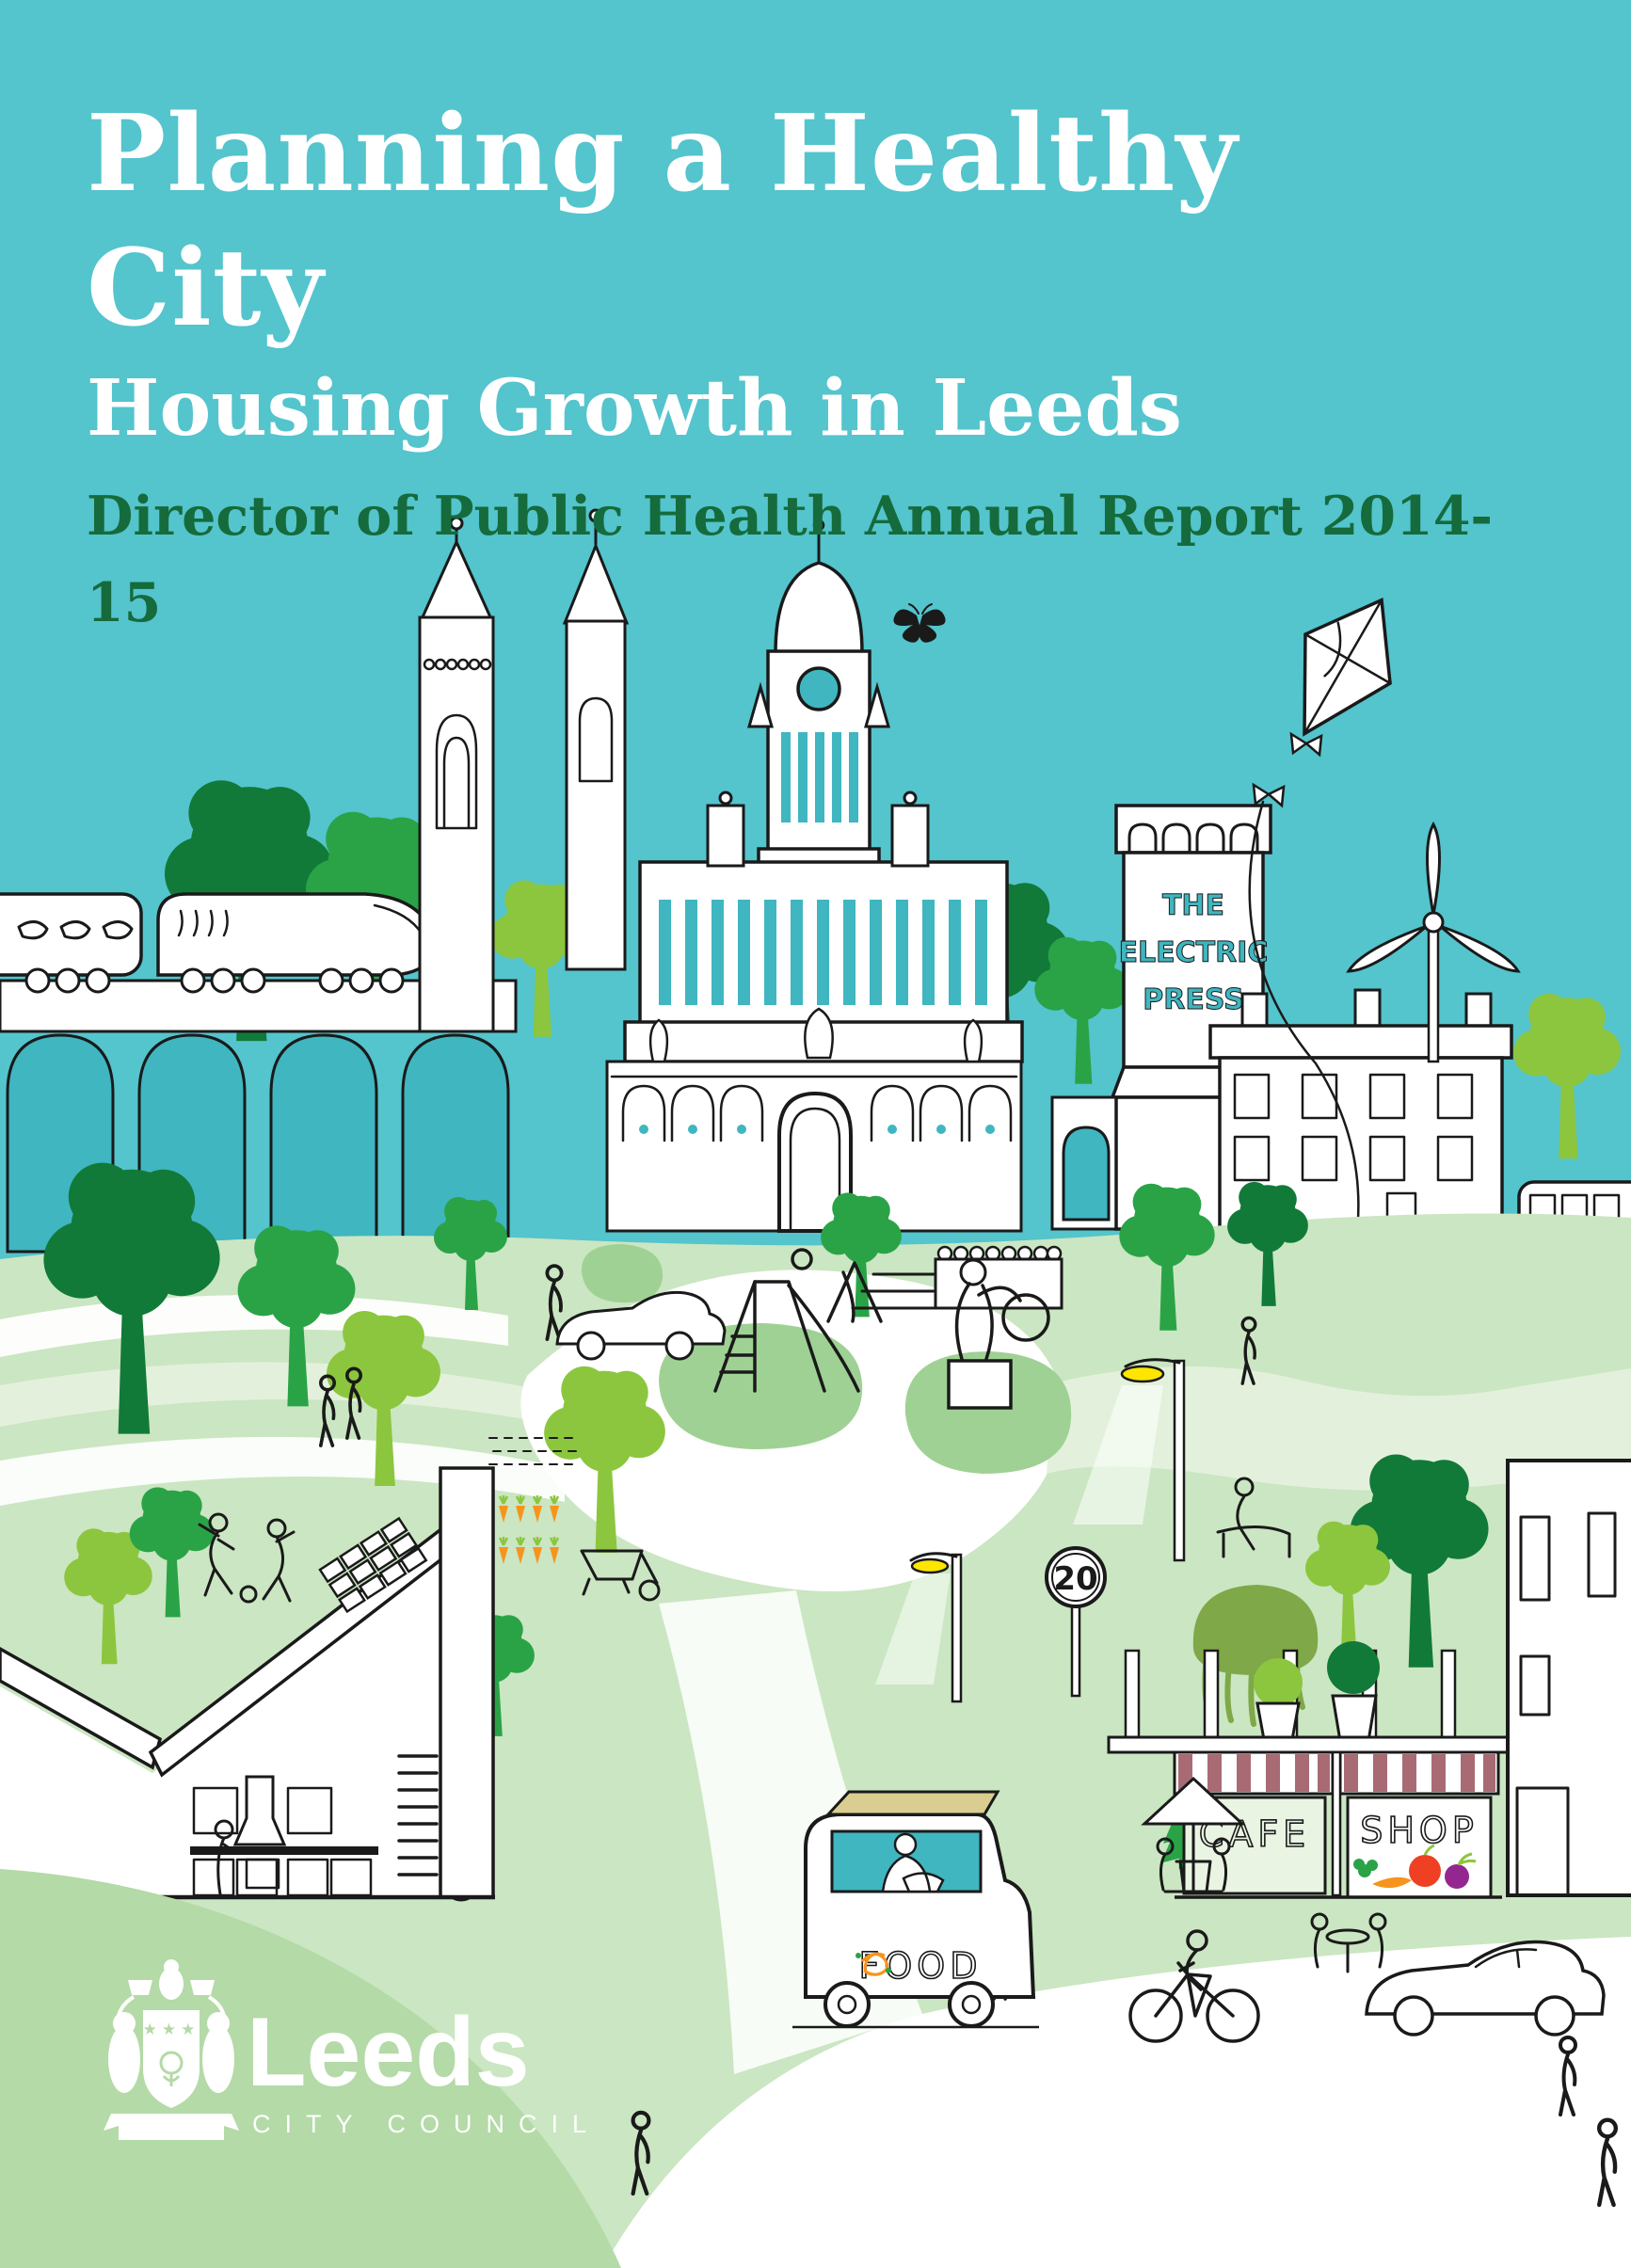 The image size is (1631, 2268). Describe the element at coordinates (823, 952) in the screenshot. I see `town-hall-colonnade` at that location.